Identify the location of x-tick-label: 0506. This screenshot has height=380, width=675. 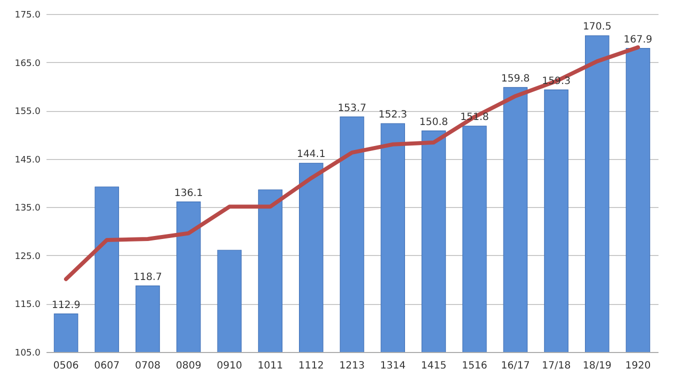
(66, 366).